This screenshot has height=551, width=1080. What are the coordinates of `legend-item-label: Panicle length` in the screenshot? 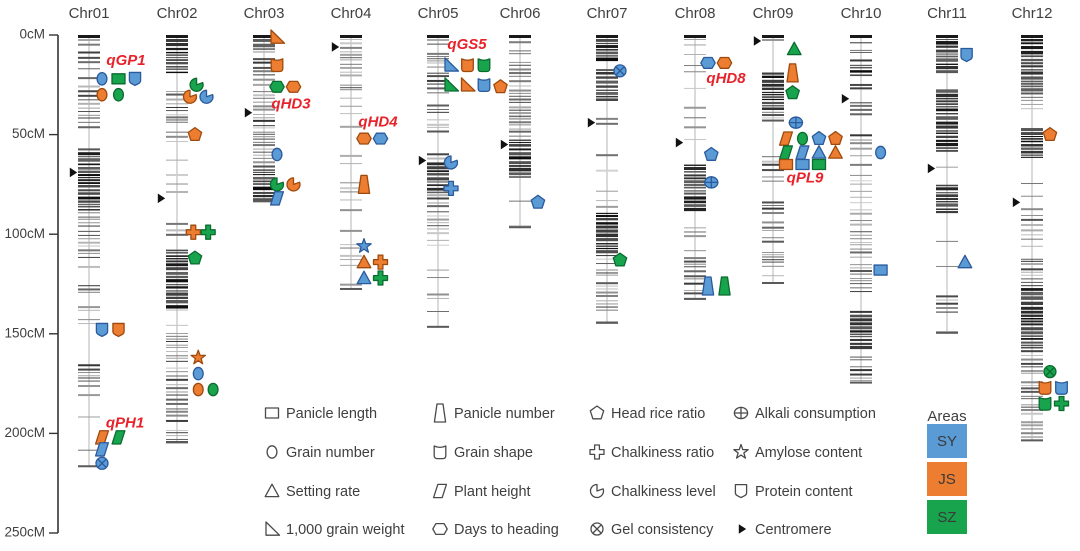 It's located at (331, 414).